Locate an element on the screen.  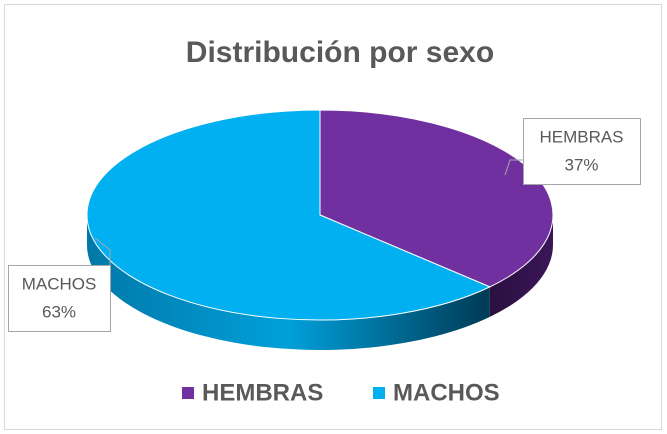
data-label-value: 37% is located at coordinates (581, 164).